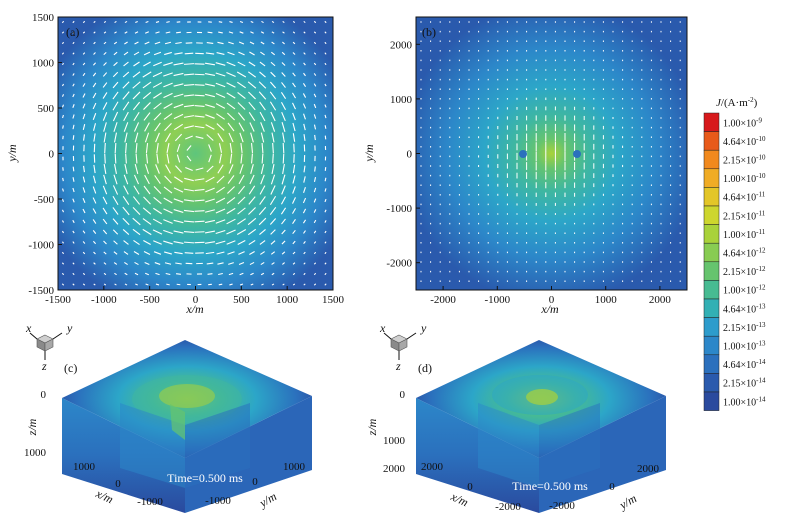 The image size is (797, 525). Describe the element at coordinates (711, 215) in the screenshot. I see `colorbar-swatch` at that location.